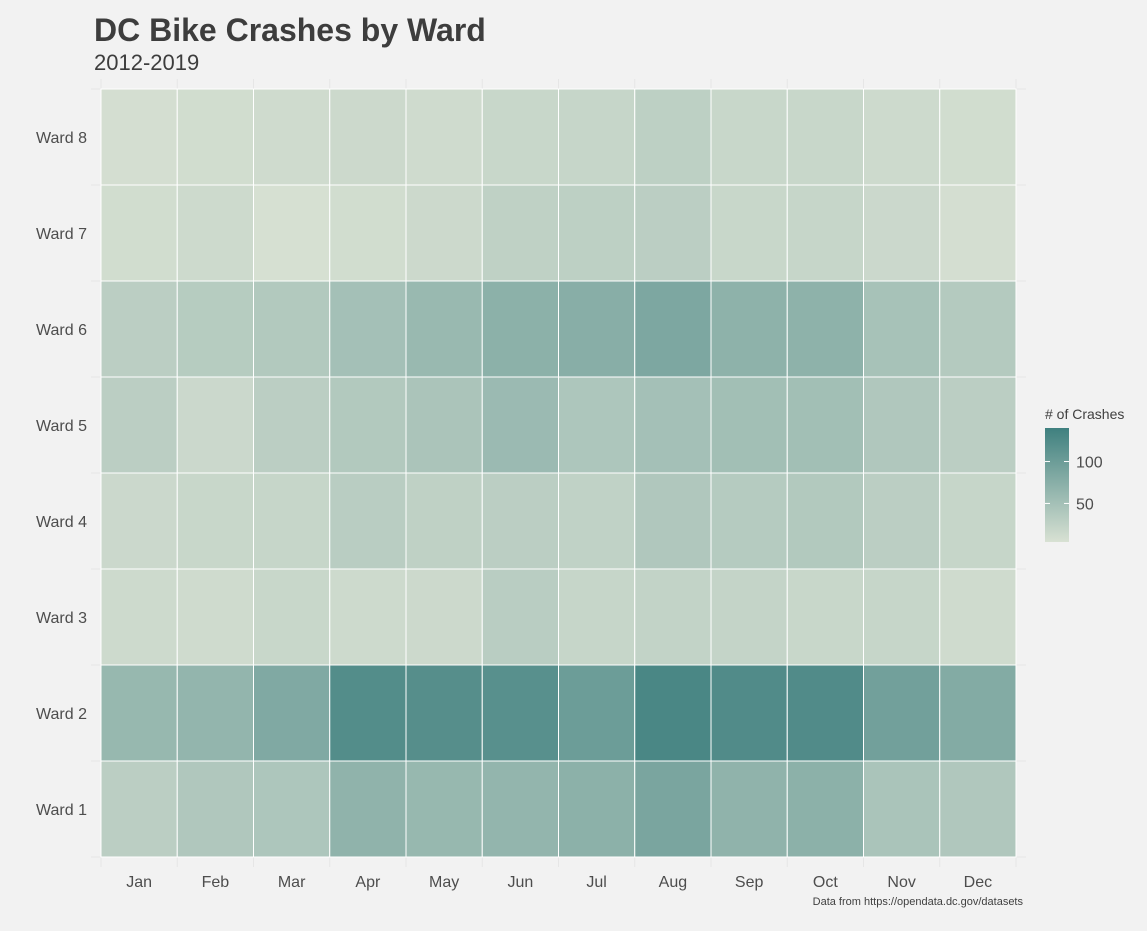 This screenshot has width=1147, height=931. I want to click on heatmap-tile-ward-3-nov, so click(902, 617).